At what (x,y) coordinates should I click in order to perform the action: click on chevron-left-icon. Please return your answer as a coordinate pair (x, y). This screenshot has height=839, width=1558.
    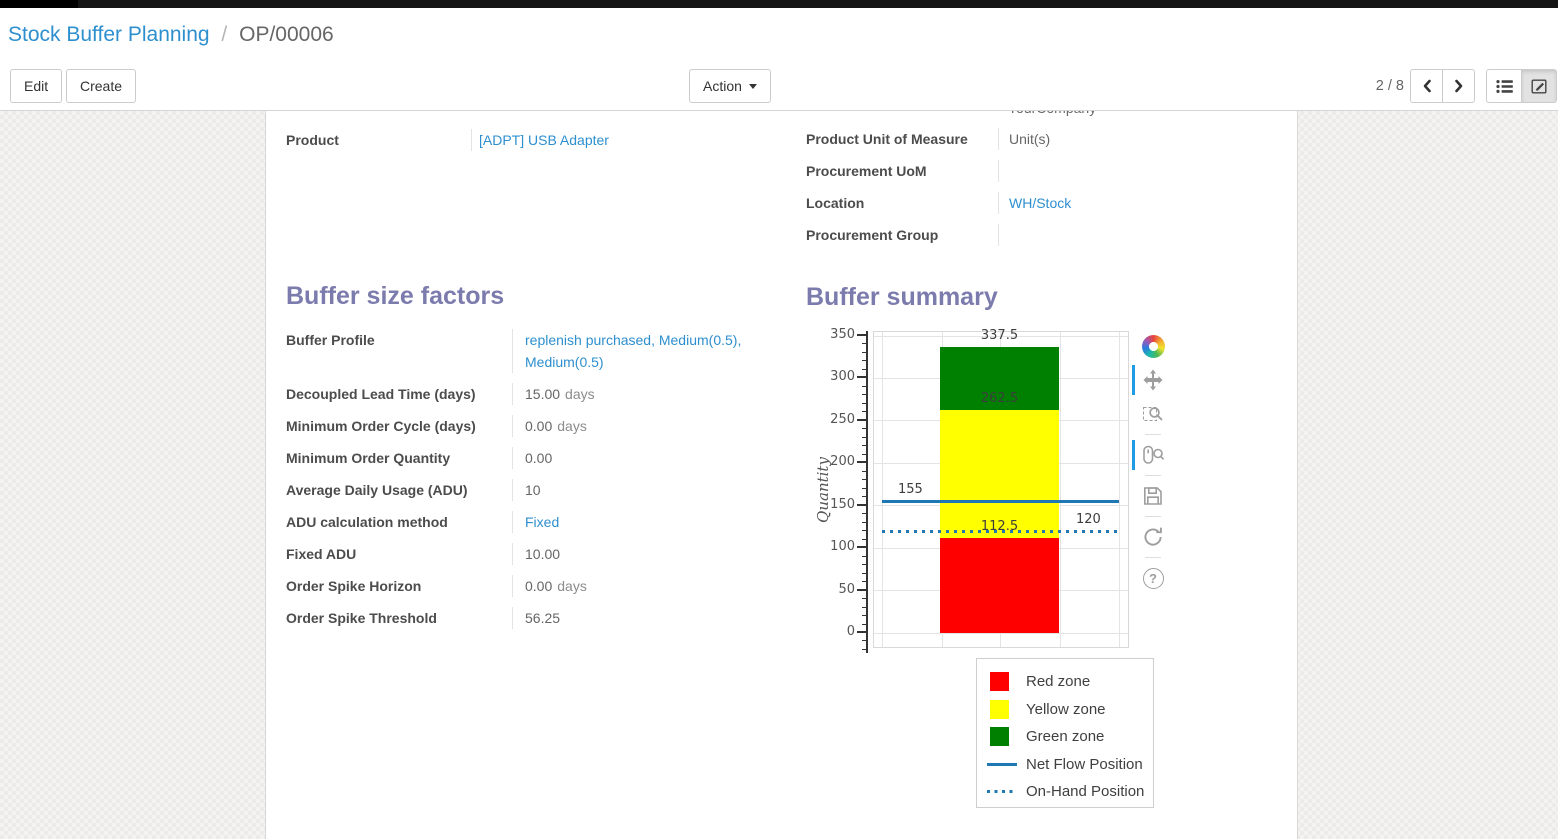
    Looking at the image, I should click on (1427, 86).